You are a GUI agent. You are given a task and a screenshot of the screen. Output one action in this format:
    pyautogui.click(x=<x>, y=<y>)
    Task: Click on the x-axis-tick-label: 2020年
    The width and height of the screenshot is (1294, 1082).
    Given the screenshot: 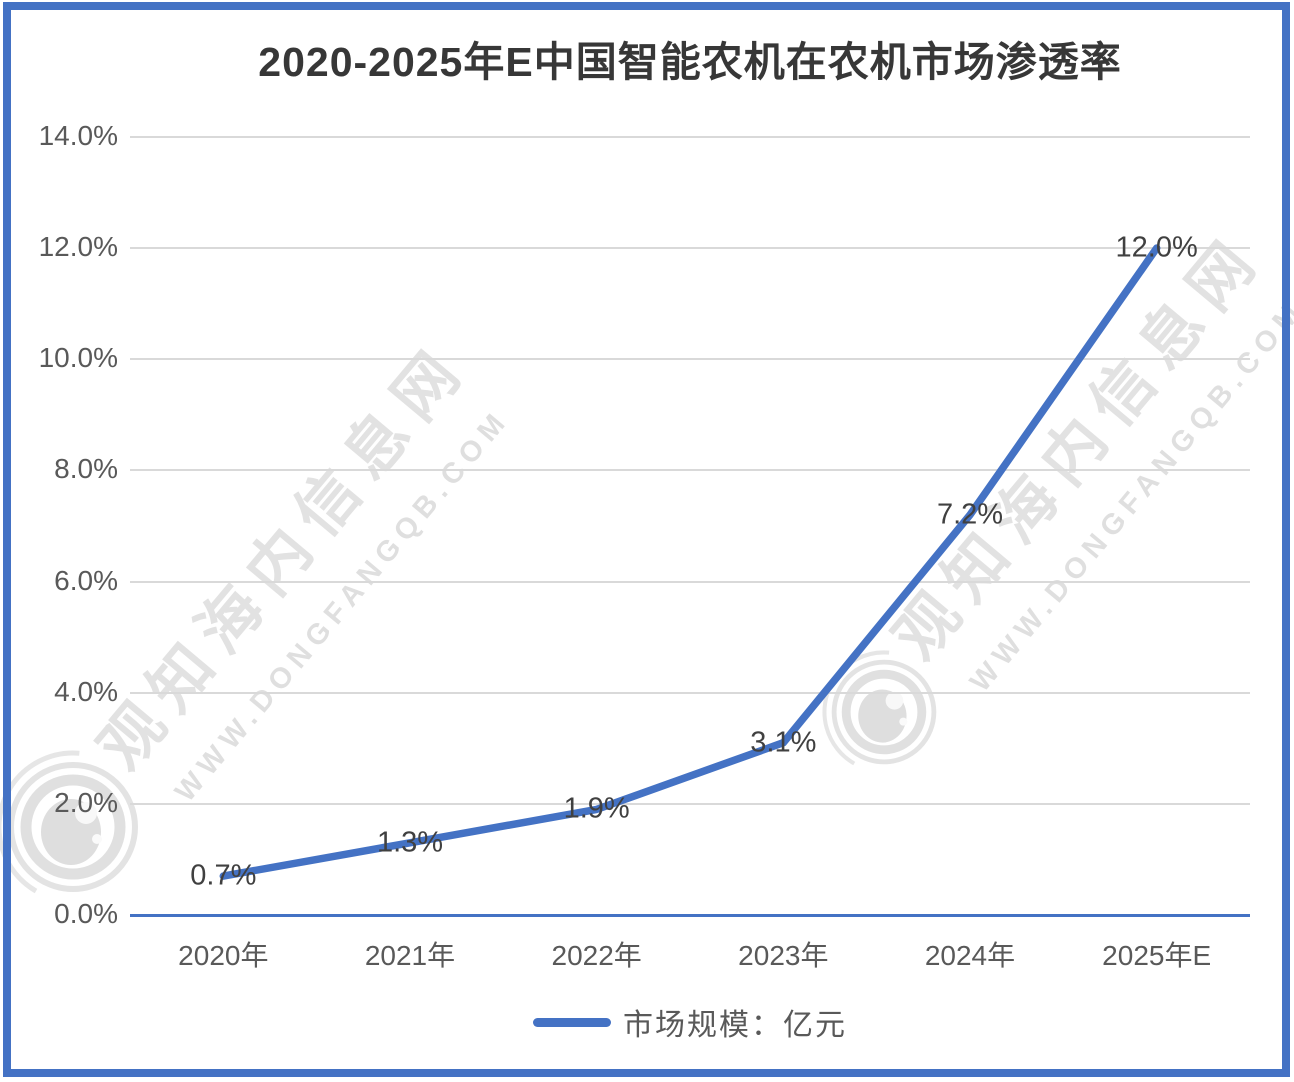 What is the action you would take?
    pyautogui.click(x=223, y=955)
    